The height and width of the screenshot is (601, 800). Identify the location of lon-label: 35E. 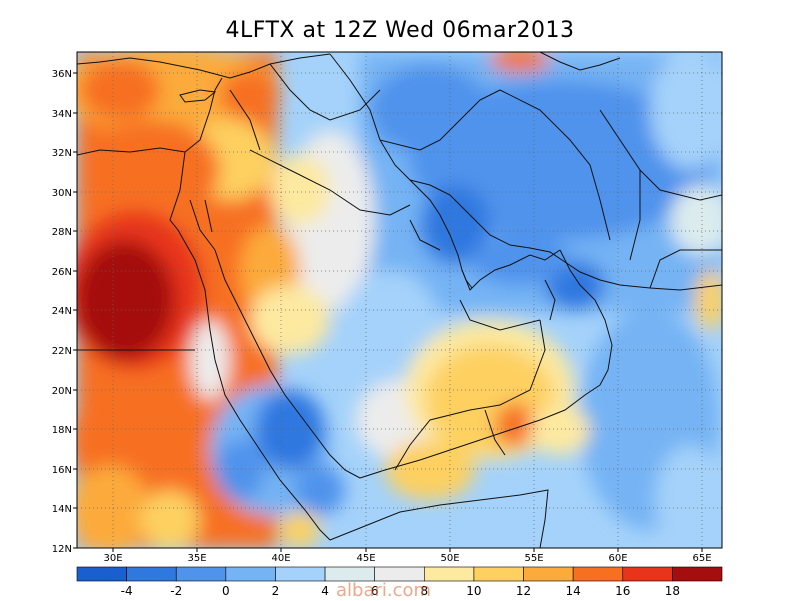
(196, 558).